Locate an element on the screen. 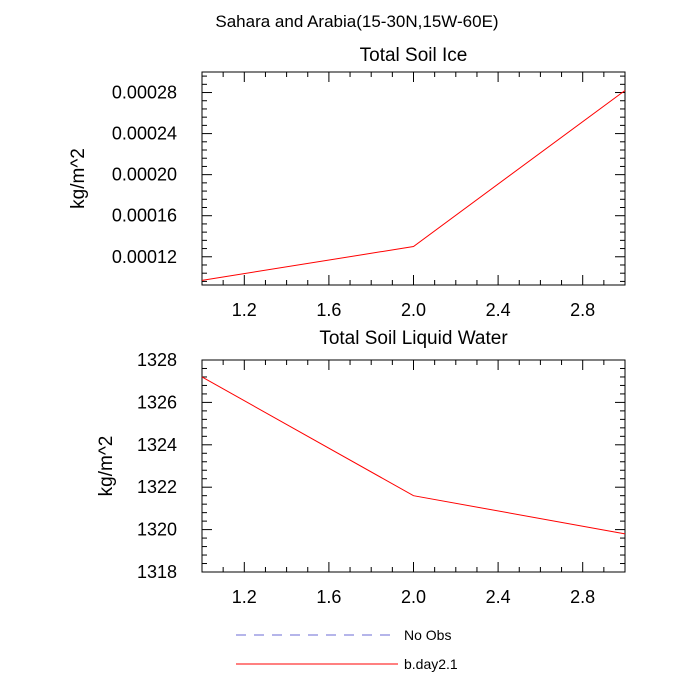  y-tick-label: 1326 is located at coordinates (157, 402).